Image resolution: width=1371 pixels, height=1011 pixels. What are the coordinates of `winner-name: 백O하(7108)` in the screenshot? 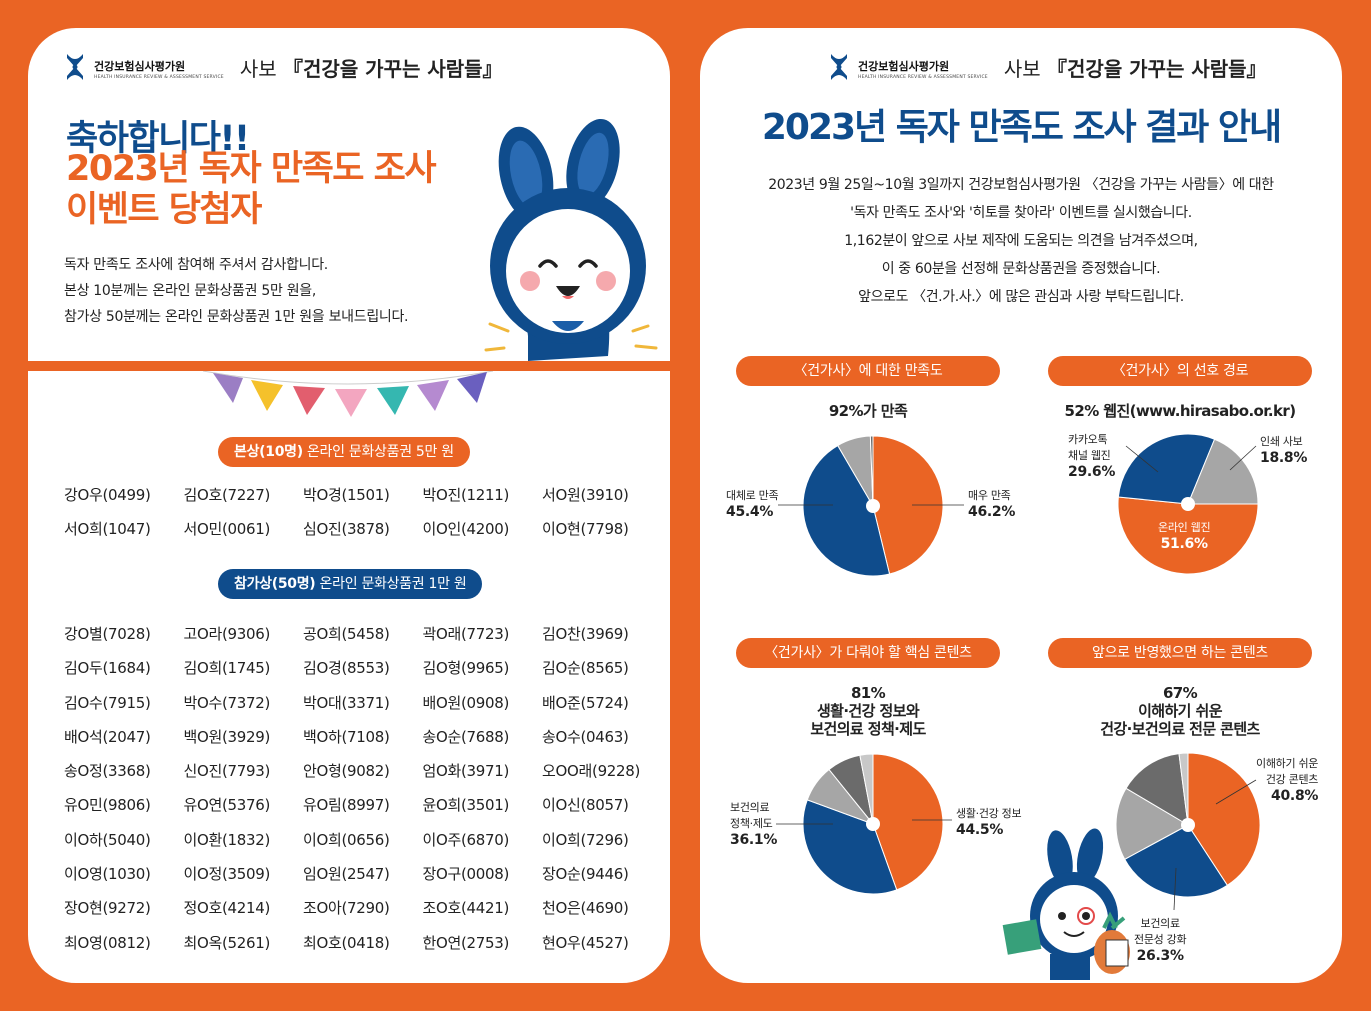 It's located at (346, 736).